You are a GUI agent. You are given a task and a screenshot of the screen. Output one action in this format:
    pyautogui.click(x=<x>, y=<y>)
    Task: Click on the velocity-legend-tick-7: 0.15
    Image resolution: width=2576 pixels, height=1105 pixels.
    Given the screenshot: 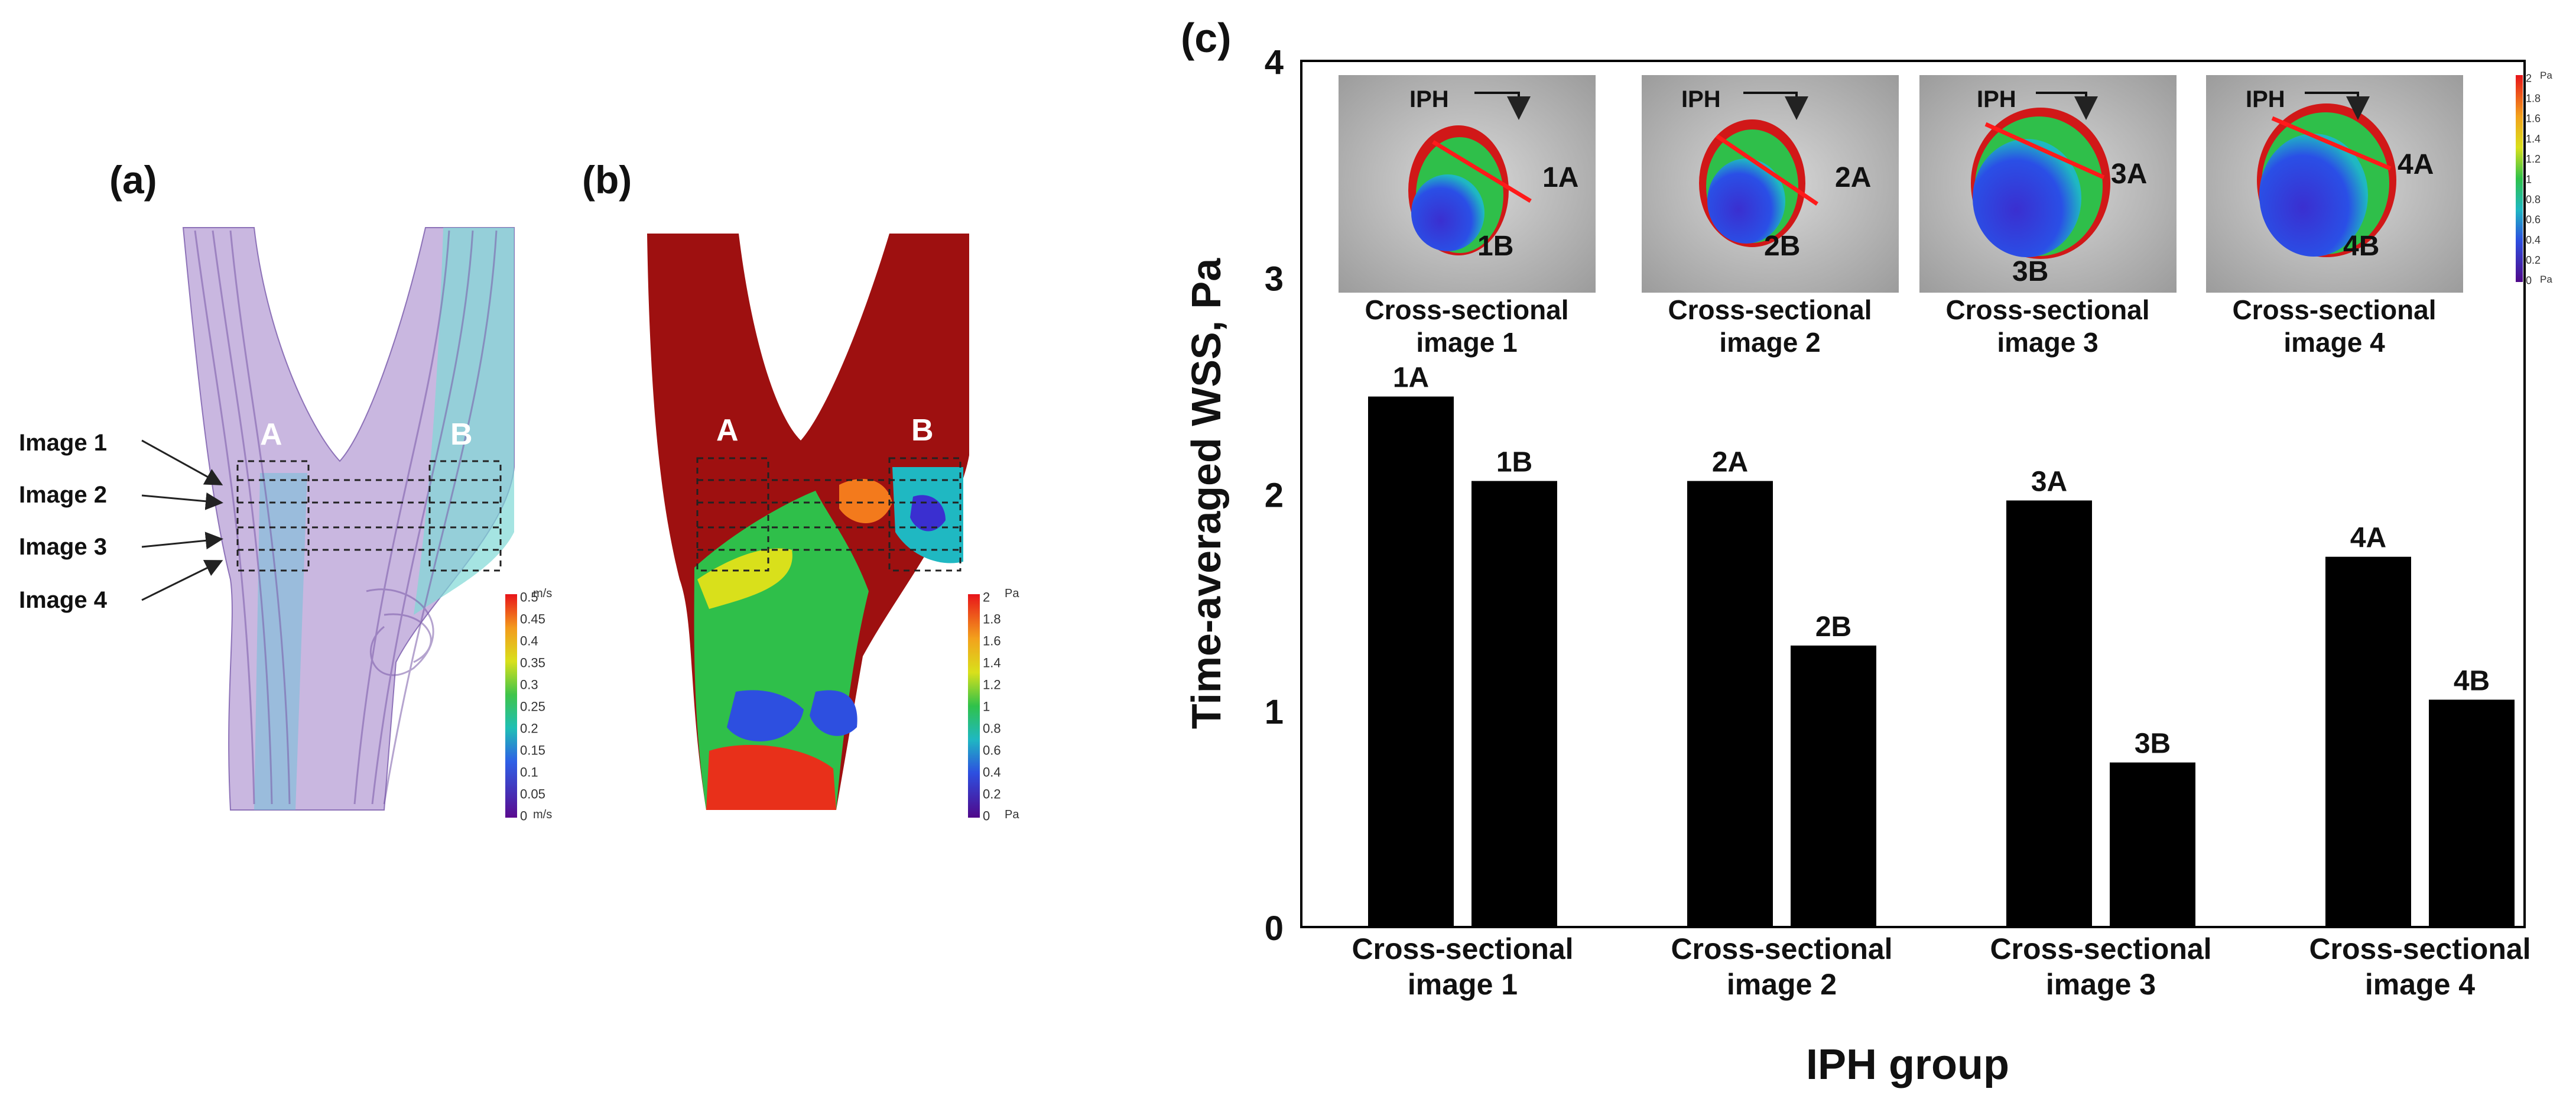 What is the action you would take?
    pyautogui.click(x=532, y=750)
    